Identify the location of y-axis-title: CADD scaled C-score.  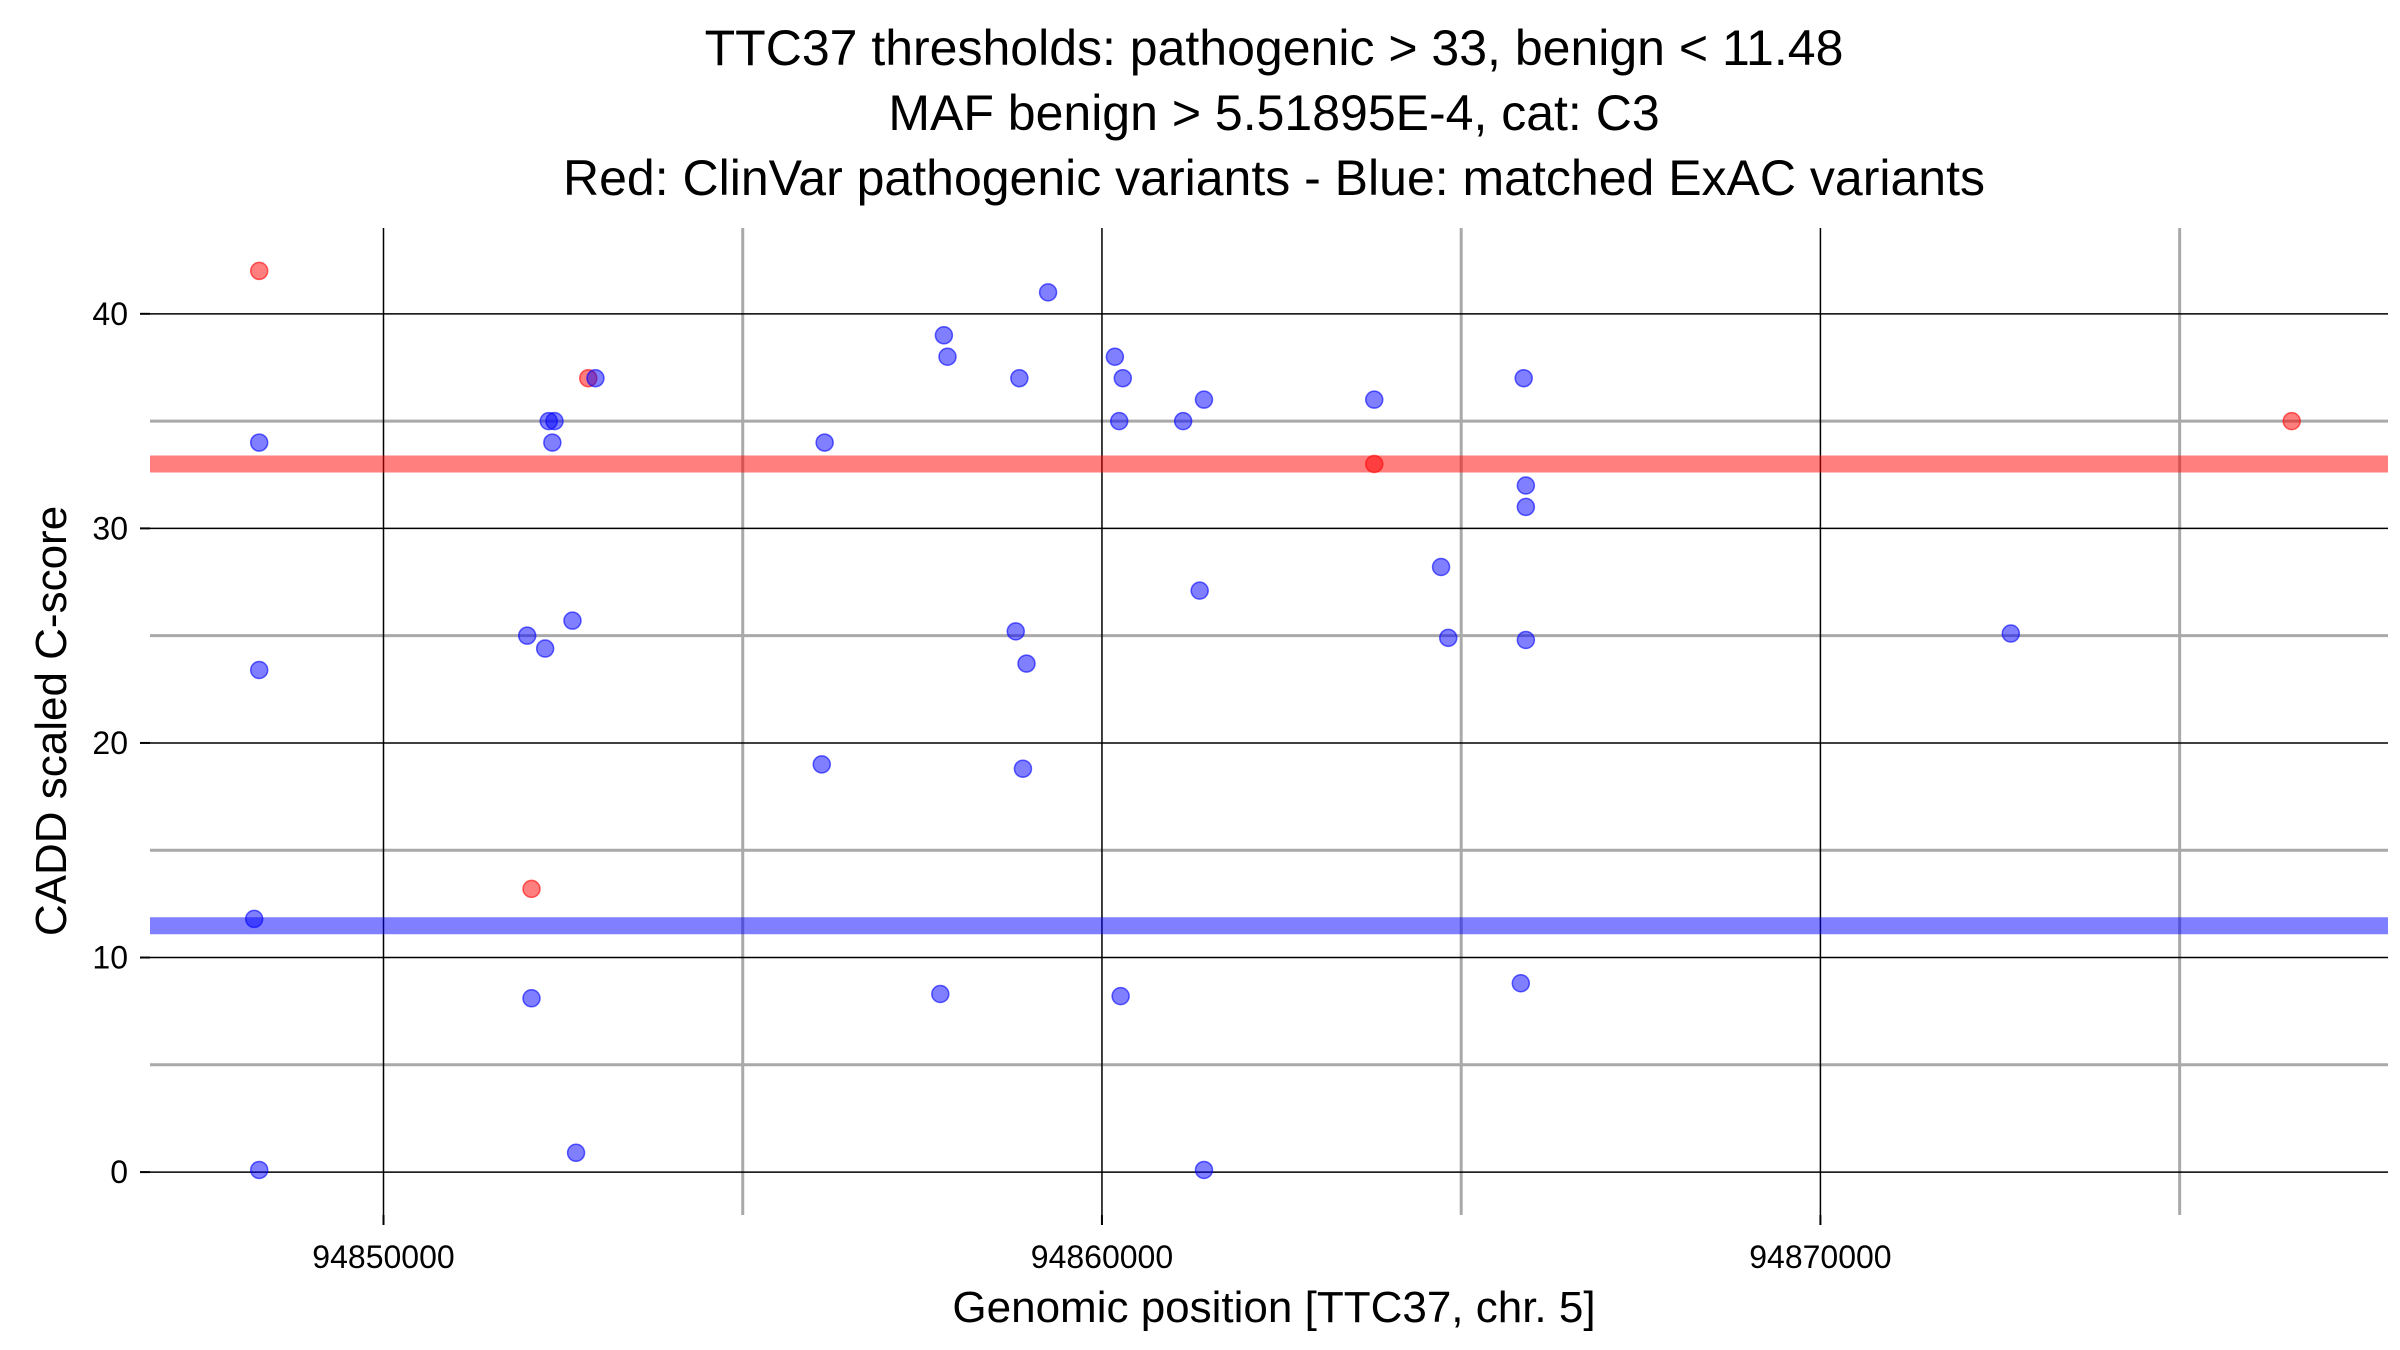
(51, 721).